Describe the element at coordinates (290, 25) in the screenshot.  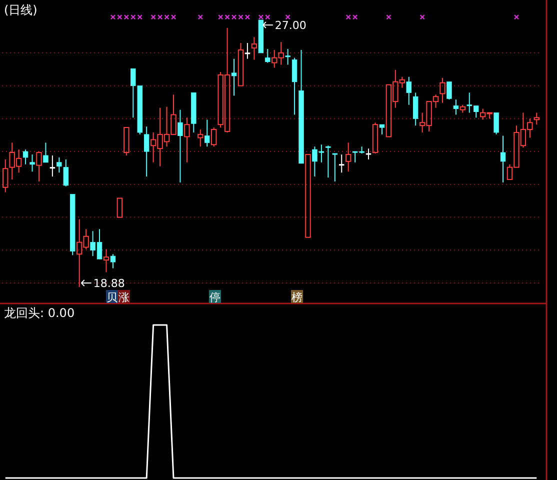
I see `annotation: 27.00` at that location.